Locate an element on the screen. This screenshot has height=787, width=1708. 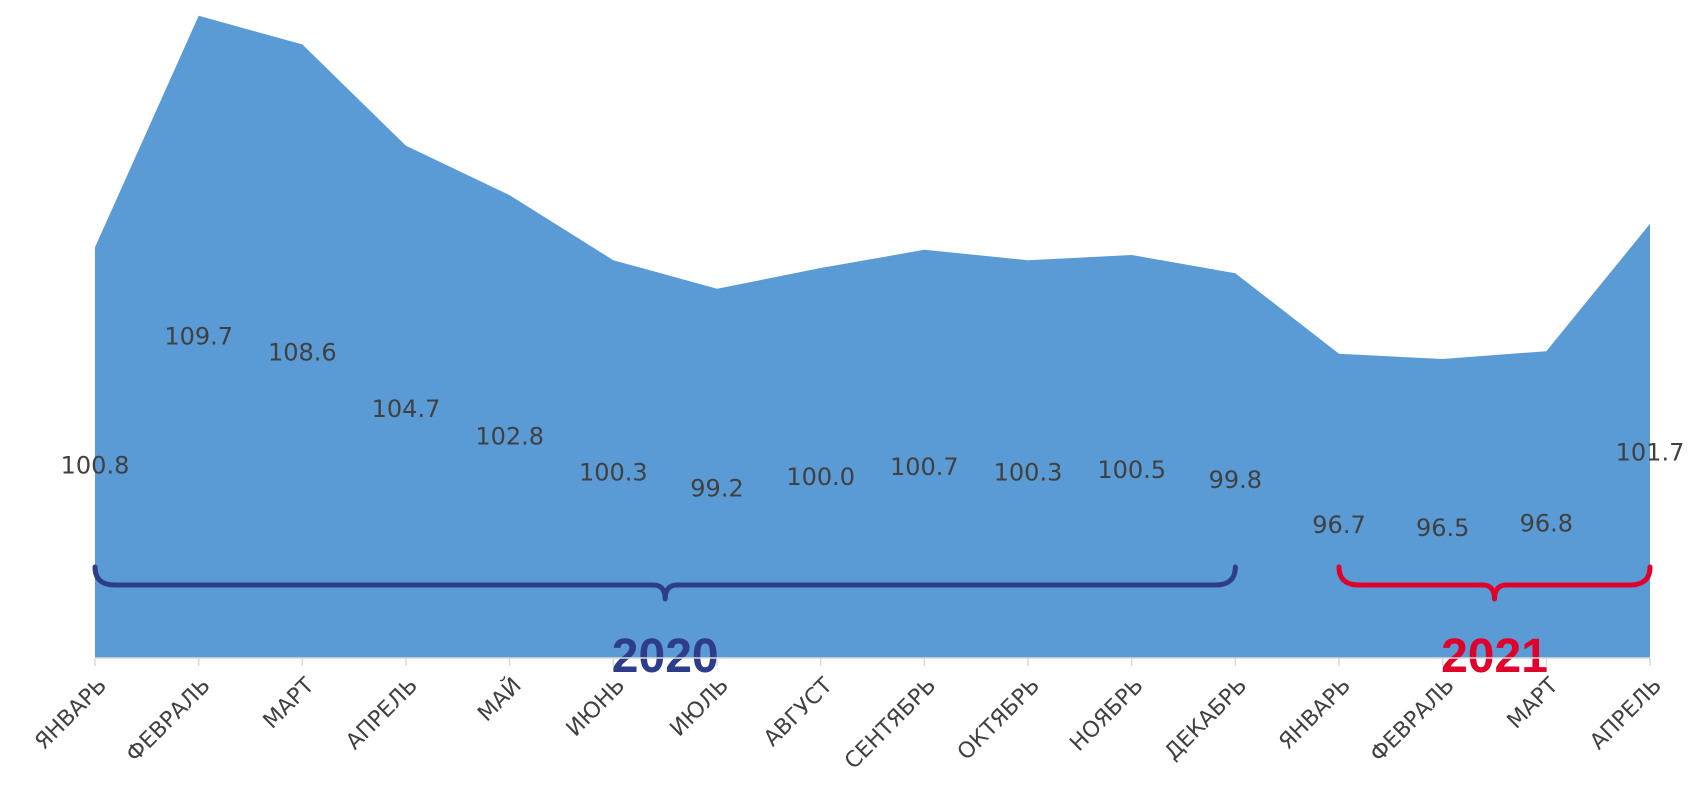
data-label: 100.5 is located at coordinates (1131, 470).